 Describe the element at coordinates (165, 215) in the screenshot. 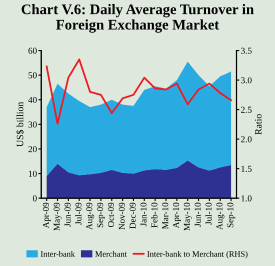

I see `x-tick-label: Mar-10` at that location.